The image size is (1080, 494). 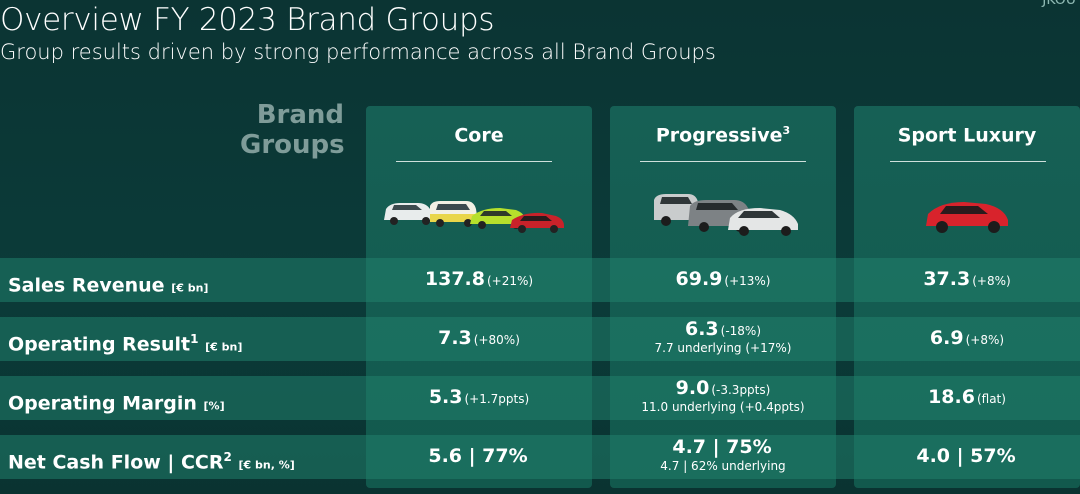 I want to click on cell-value: 4.0 | 57%, so click(x=966, y=456).